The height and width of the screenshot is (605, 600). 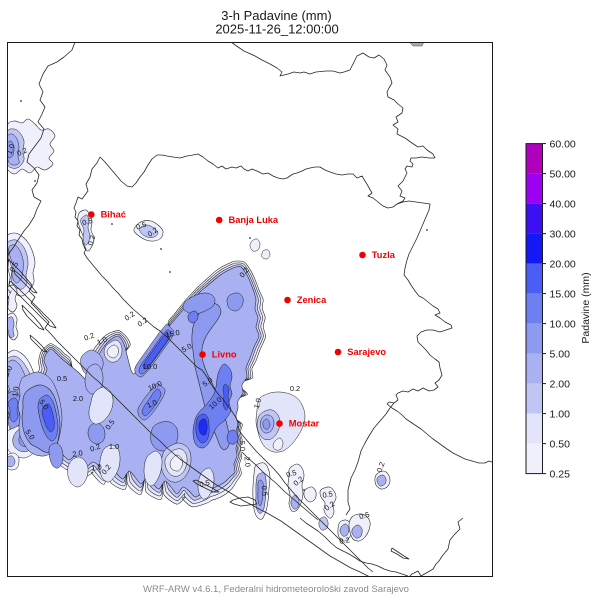 What do you see at coordinates (563, 144) in the screenshot?
I see `svg-text: 60.00` at bounding box center [563, 144].